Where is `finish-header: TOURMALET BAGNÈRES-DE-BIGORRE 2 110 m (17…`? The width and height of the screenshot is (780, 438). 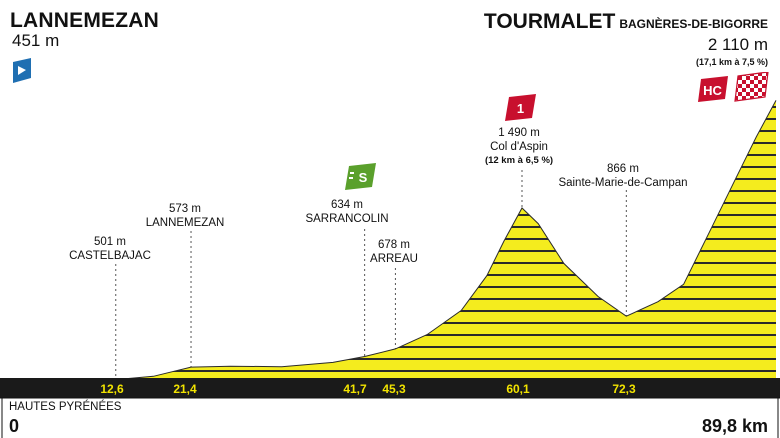
finish-header: TOURMALET BAGNÈRES-DE-BIGORRE 2 110 m (17… is located at coordinates (626, 38).